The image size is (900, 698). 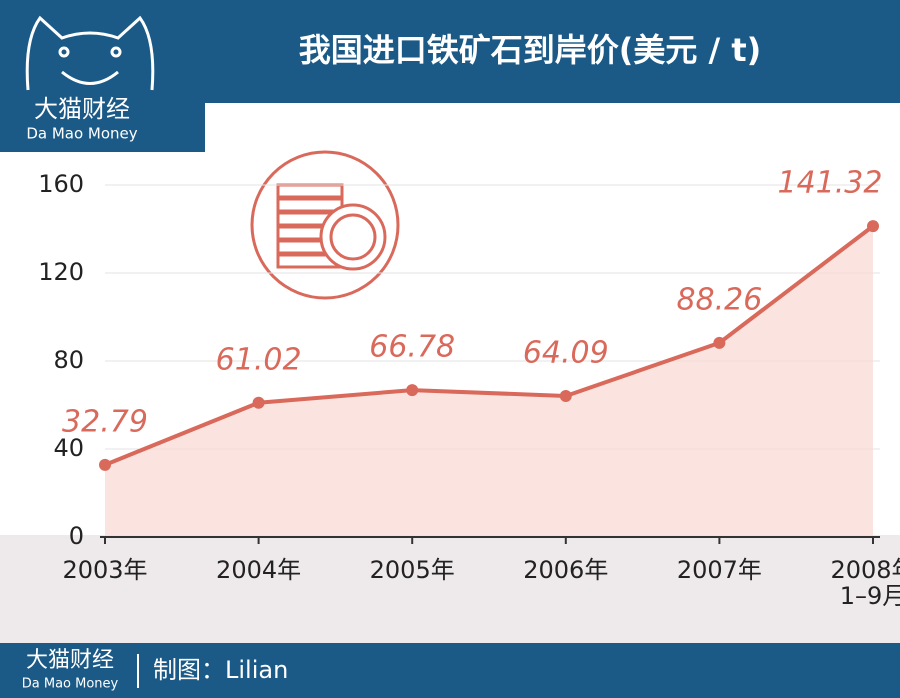 What do you see at coordinates (70, 684) in the screenshot?
I see `footer-brand-en: Da Mao Money` at bounding box center [70, 684].